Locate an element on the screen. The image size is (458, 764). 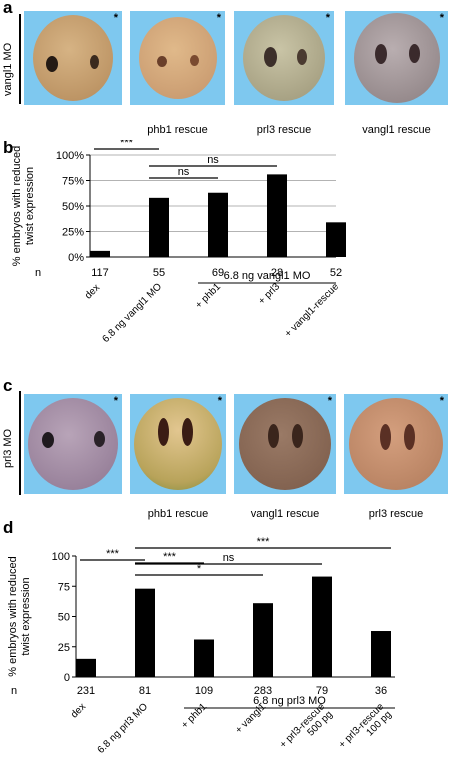
y-tick-label: 0 is located at coordinates (67, 678).